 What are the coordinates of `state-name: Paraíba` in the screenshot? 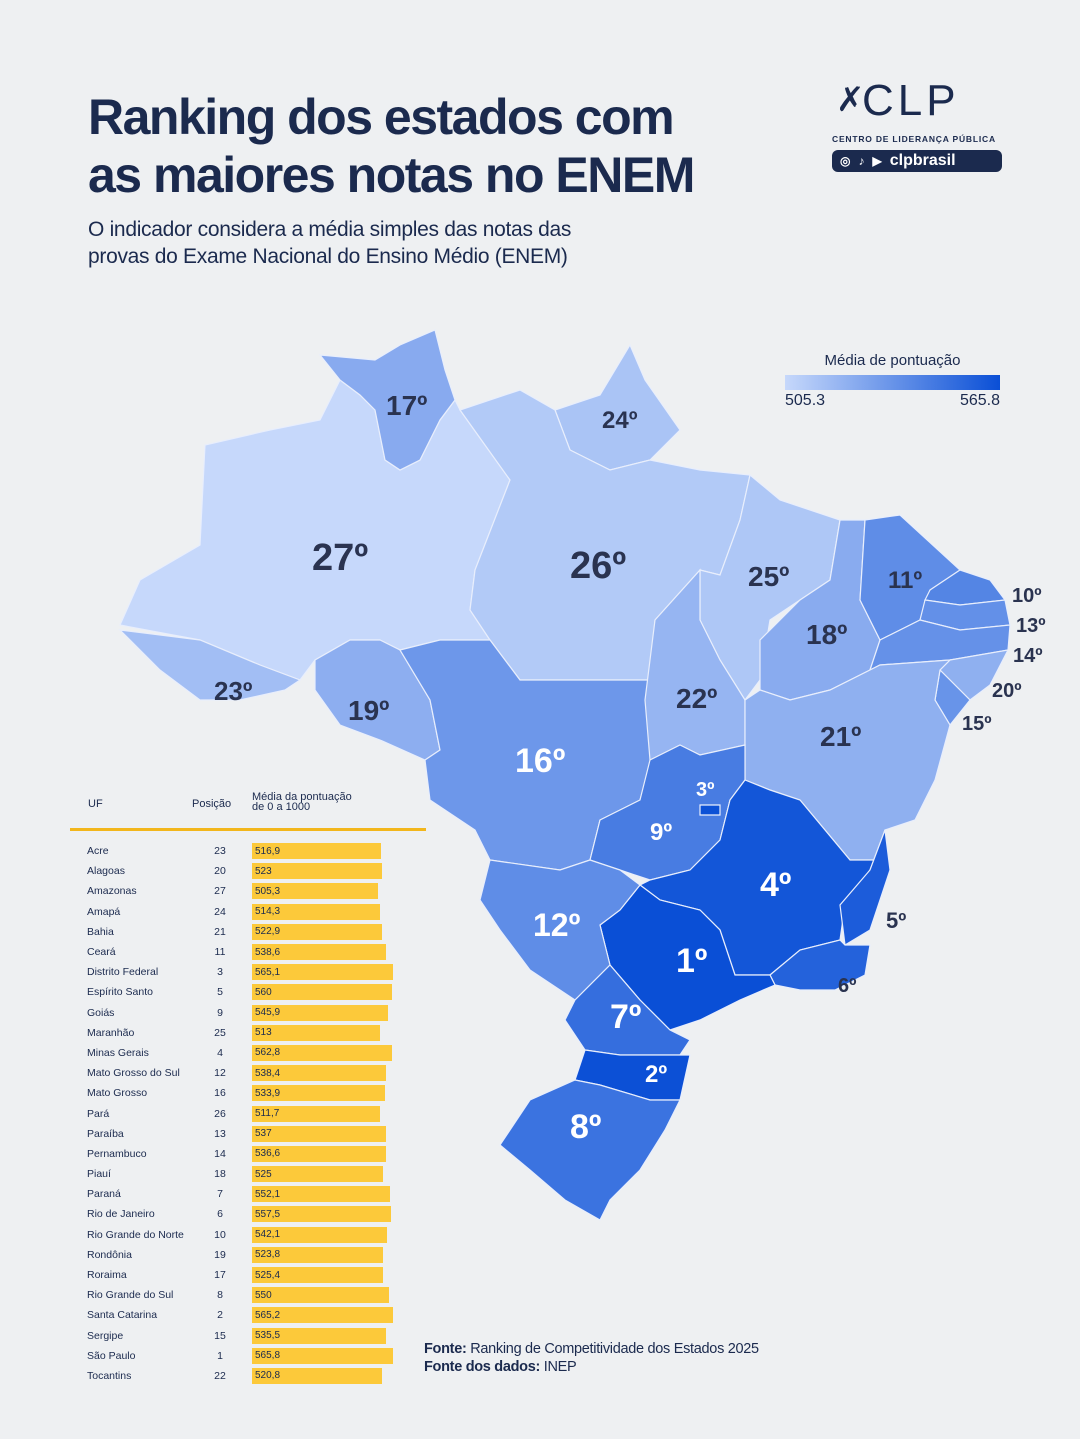 It's located at (105, 1133).